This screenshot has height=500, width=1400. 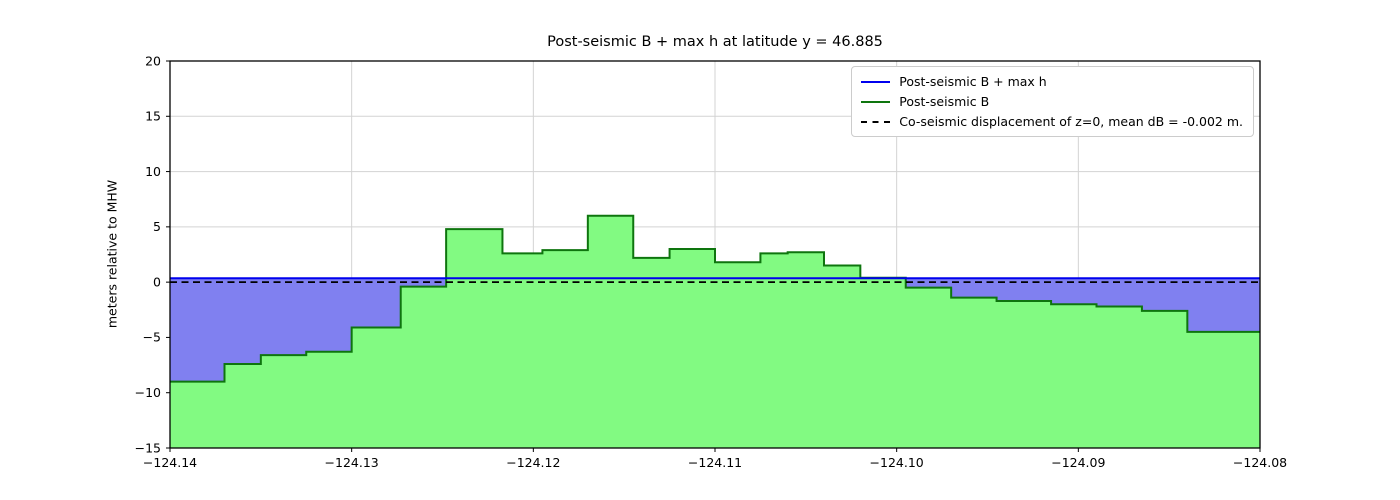 What do you see at coordinates (157, 226) in the screenshot?
I see `y-tick-label: 5` at bounding box center [157, 226].